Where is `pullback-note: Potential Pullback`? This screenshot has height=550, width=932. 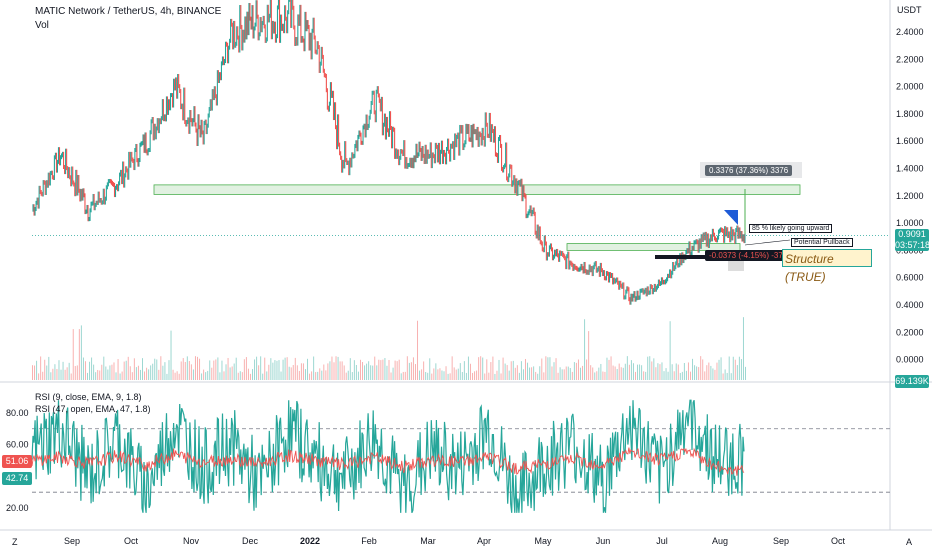
pullback-note: Potential Pullback is located at coordinates (822, 242).